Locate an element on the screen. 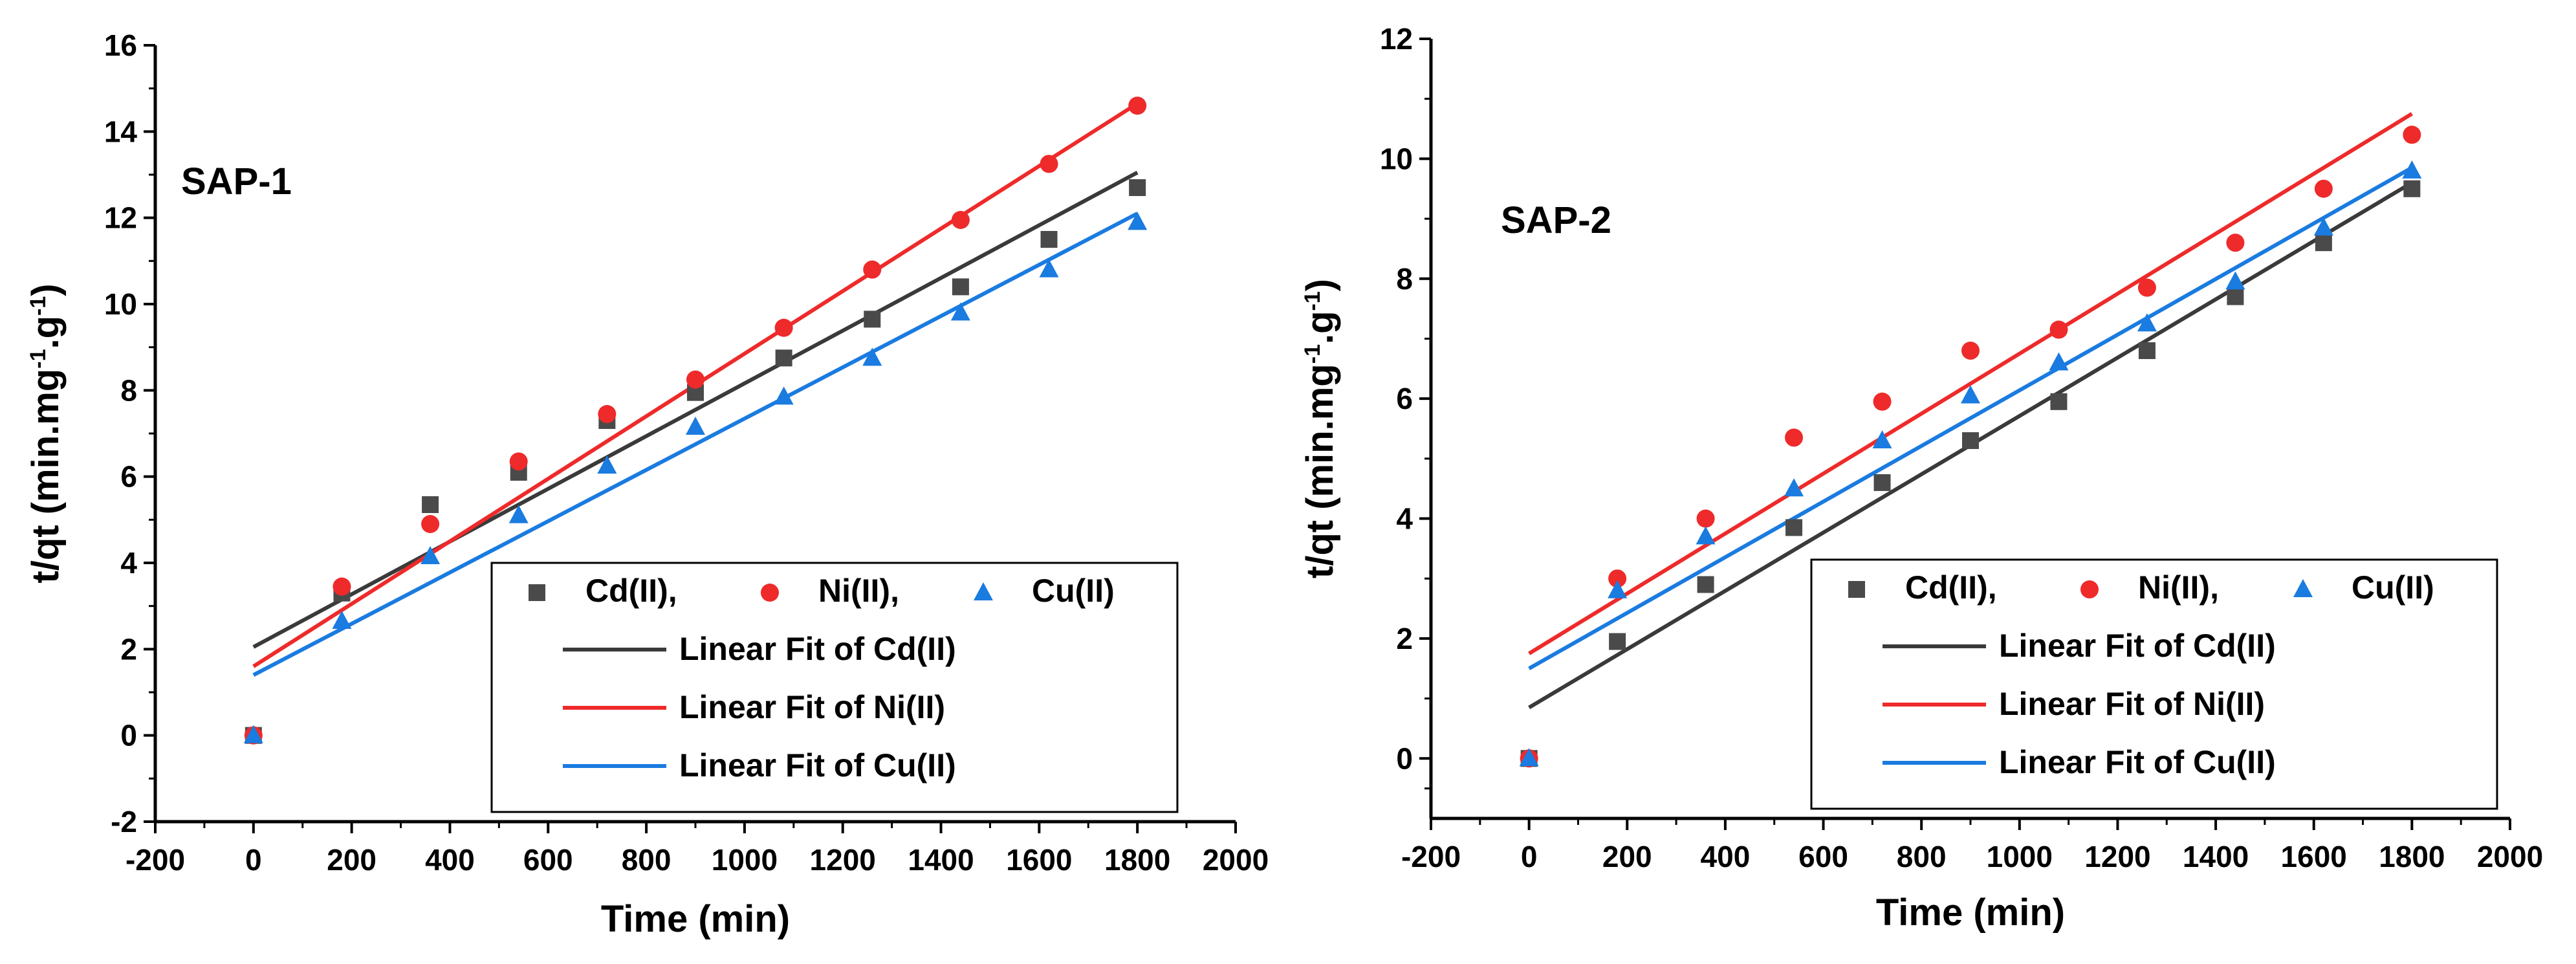  y-tick-label: -2 is located at coordinates (124, 821).